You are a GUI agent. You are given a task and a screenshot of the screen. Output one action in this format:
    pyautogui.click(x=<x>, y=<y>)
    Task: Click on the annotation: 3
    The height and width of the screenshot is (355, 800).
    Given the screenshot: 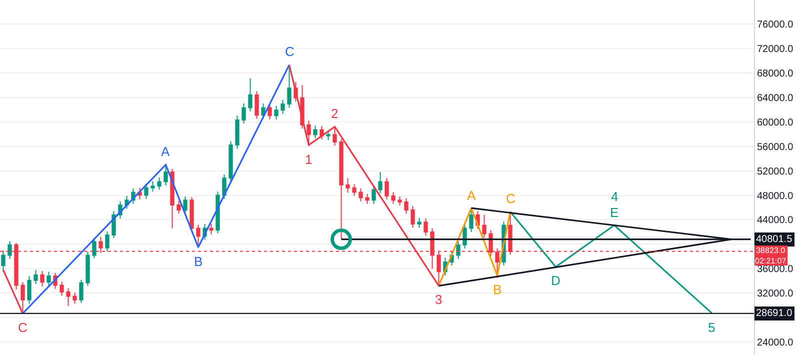 What is the action you would take?
    pyautogui.click(x=438, y=299)
    